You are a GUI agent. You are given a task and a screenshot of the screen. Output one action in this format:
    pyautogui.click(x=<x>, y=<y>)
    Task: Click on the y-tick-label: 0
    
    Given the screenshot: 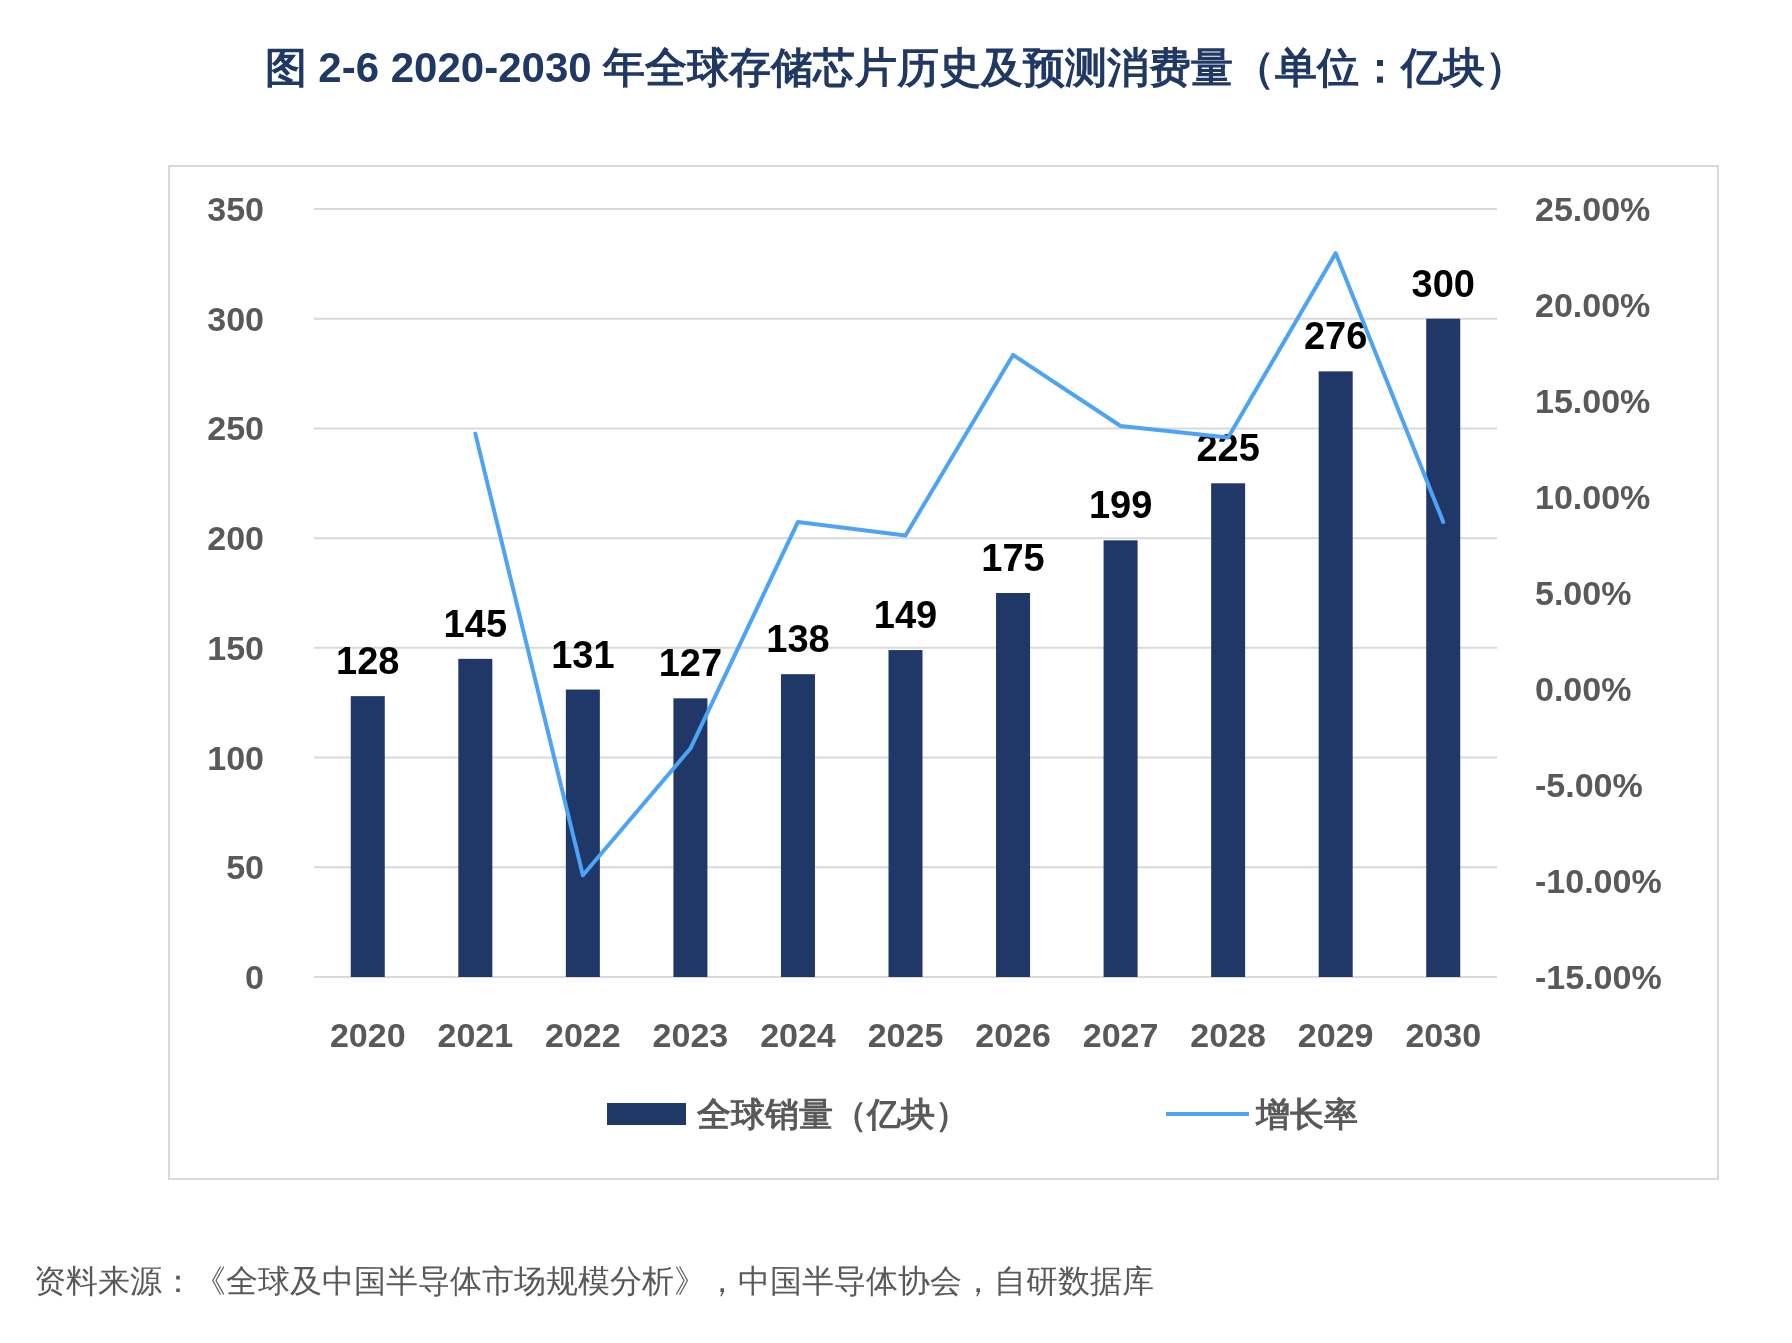 What is the action you would take?
    pyautogui.click(x=254, y=977)
    